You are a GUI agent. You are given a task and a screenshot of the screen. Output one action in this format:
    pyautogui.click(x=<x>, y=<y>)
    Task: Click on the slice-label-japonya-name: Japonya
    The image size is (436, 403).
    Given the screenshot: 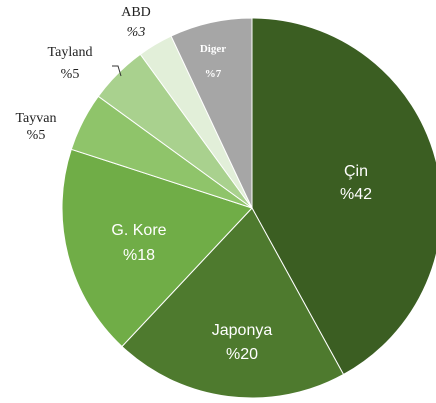 What is the action you would take?
    pyautogui.click(x=242, y=330)
    